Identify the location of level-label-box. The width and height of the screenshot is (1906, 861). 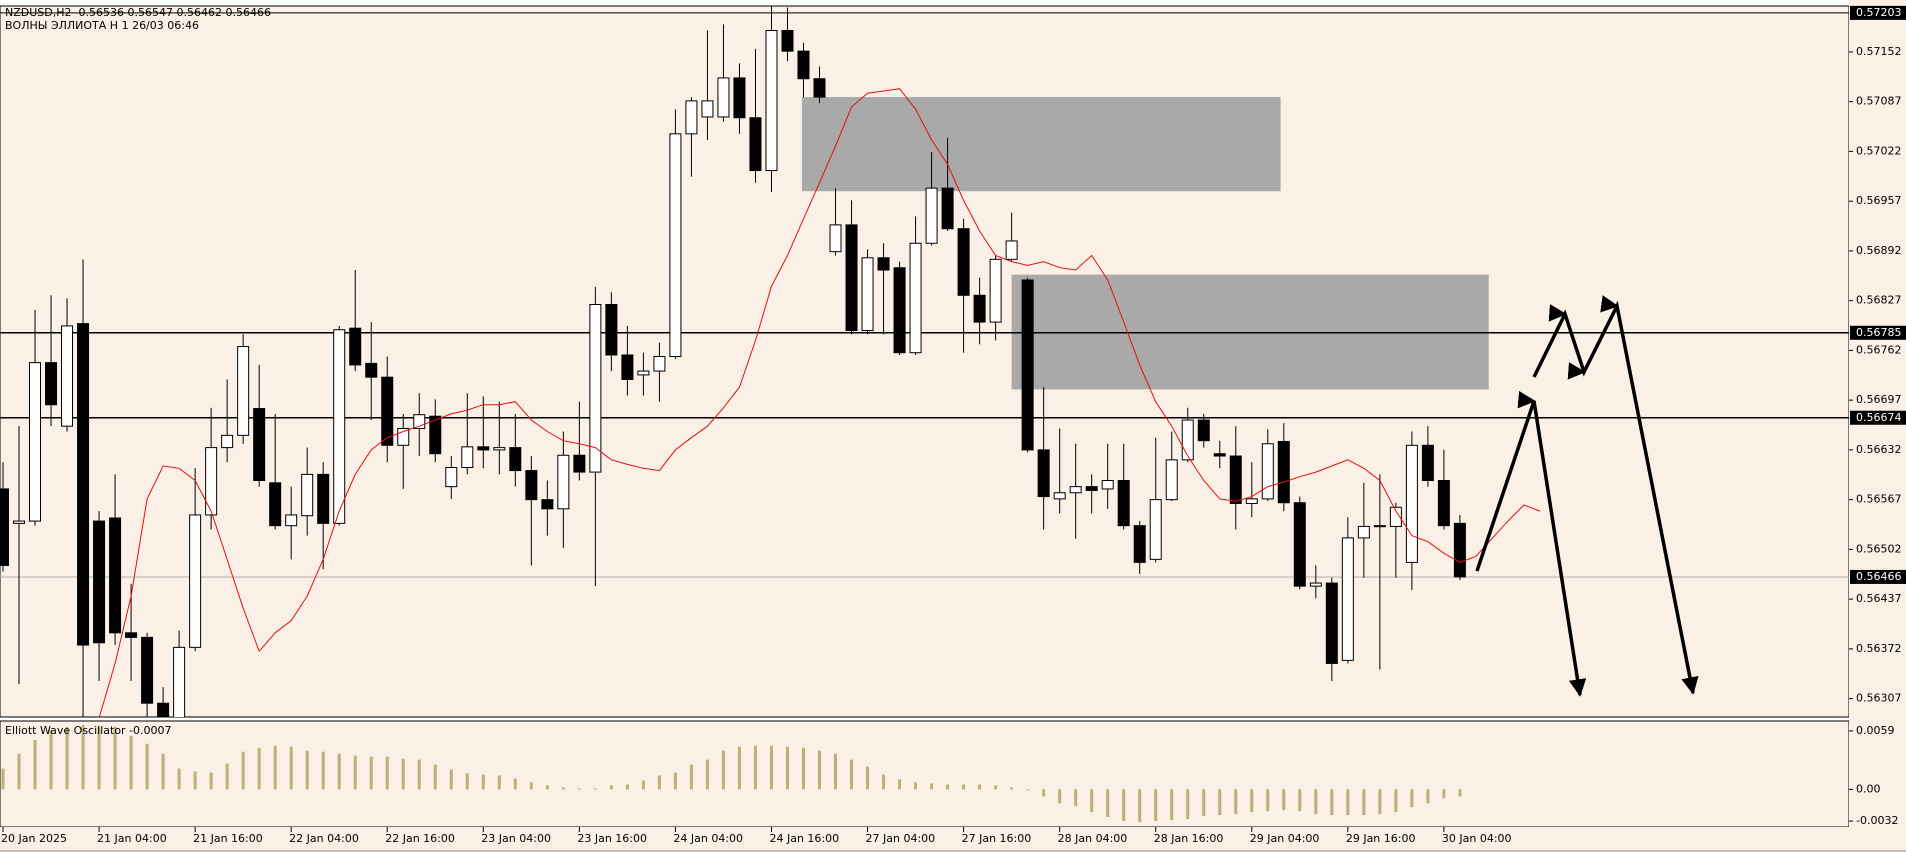
(1878, 417).